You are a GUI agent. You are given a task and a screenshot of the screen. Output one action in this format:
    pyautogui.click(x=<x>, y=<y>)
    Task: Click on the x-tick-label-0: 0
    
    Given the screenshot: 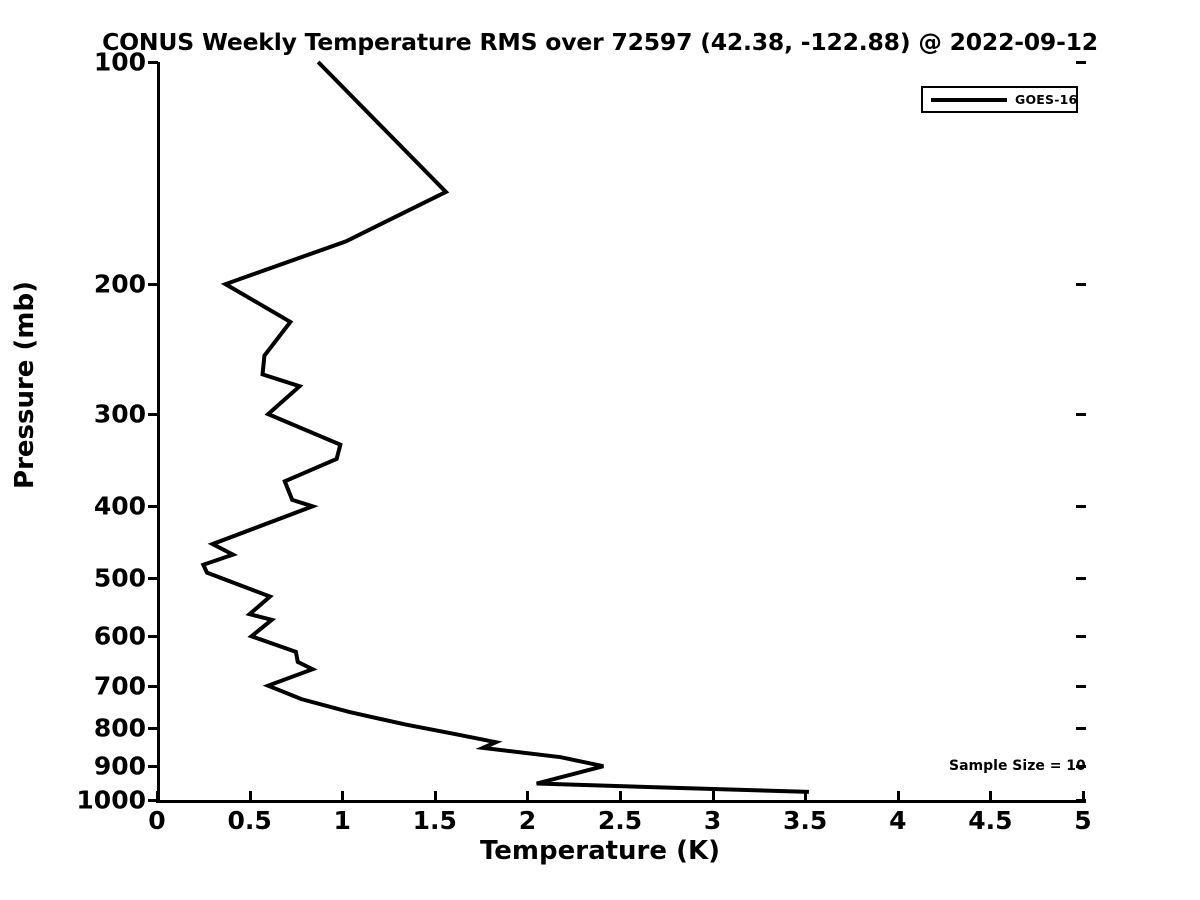 What is the action you would take?
    pyautogui.click(x=157, y=820)
    